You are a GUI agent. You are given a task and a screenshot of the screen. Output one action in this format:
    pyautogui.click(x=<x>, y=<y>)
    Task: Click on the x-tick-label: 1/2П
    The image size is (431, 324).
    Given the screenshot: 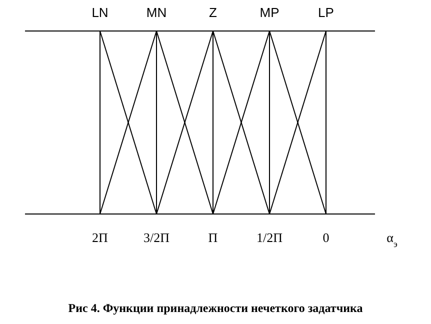 What is the action you would take?
    pyautogui.click(x=269, y=237)
    